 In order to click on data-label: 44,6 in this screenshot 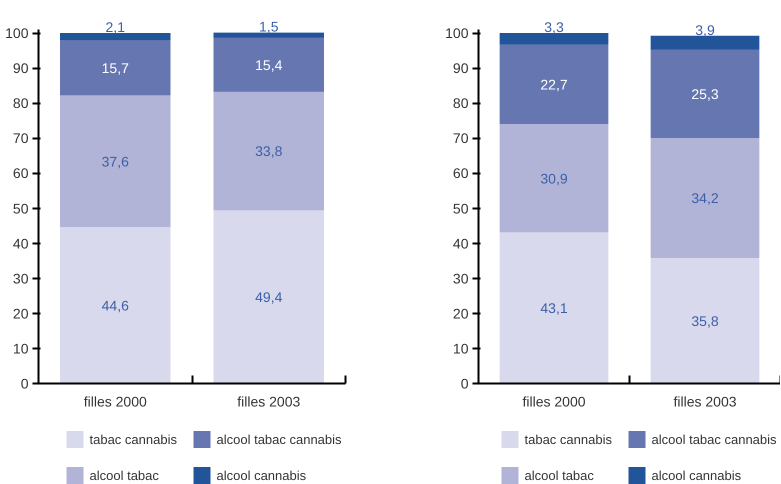, I will do `click(116, 305)`.